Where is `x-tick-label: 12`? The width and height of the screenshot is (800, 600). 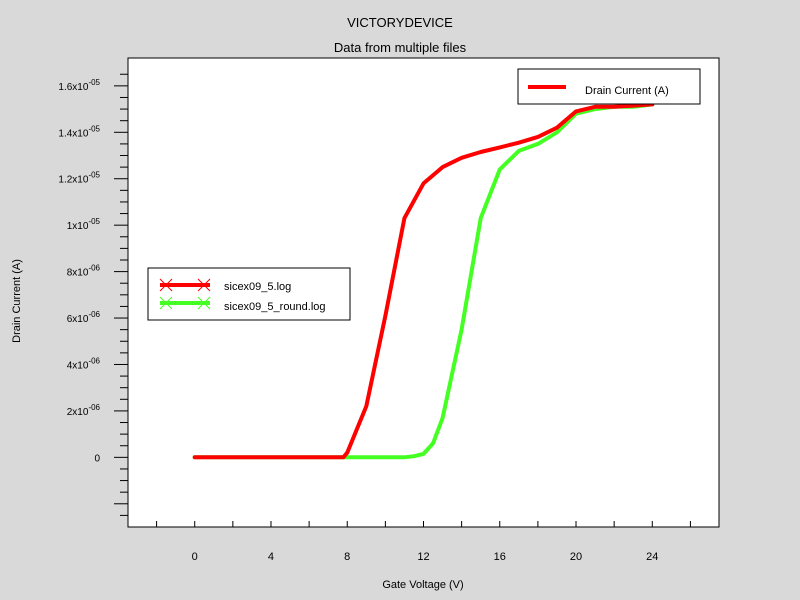 x-tick-label: 12 is located at coordinates (423, 557).